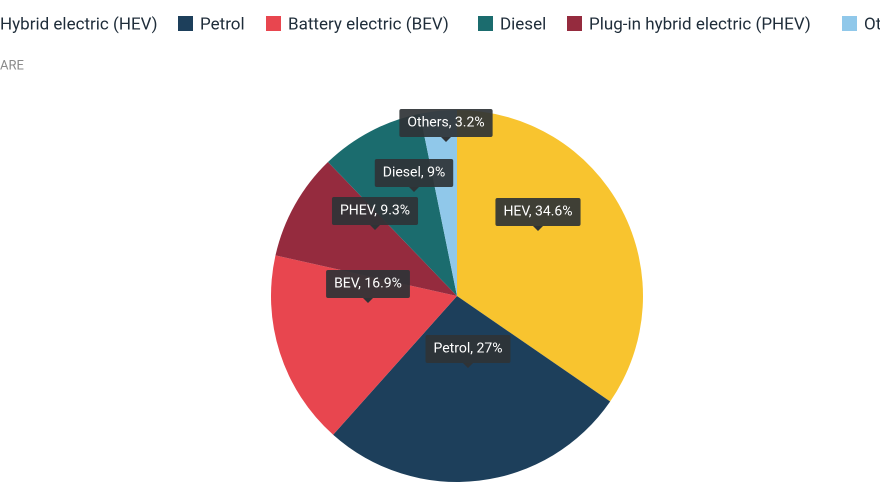  Describe the element at coordinates (79, 24) in the screenshot. I see `legend-label: Hybrid electric (HEV)` at that location.